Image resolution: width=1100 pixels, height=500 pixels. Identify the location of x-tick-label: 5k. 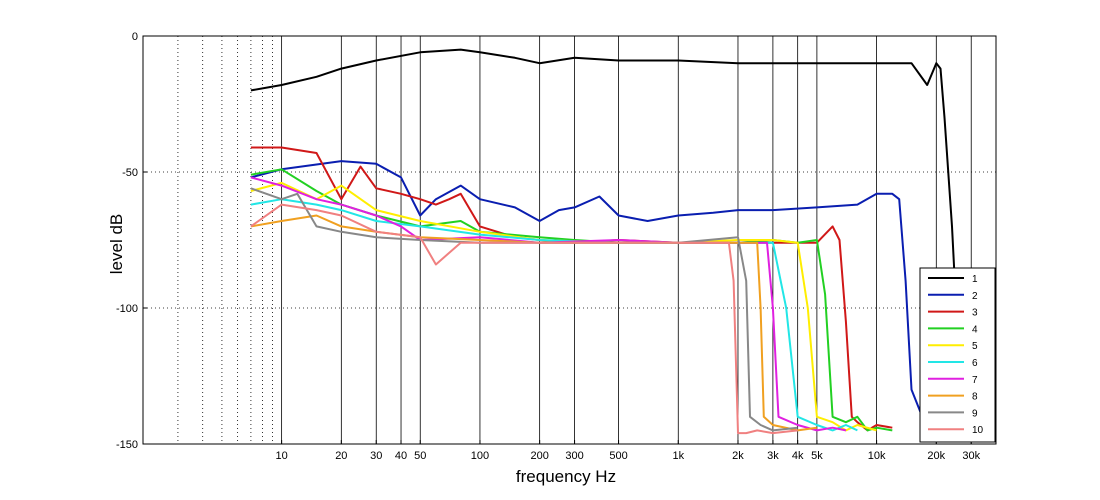
(817, 456).